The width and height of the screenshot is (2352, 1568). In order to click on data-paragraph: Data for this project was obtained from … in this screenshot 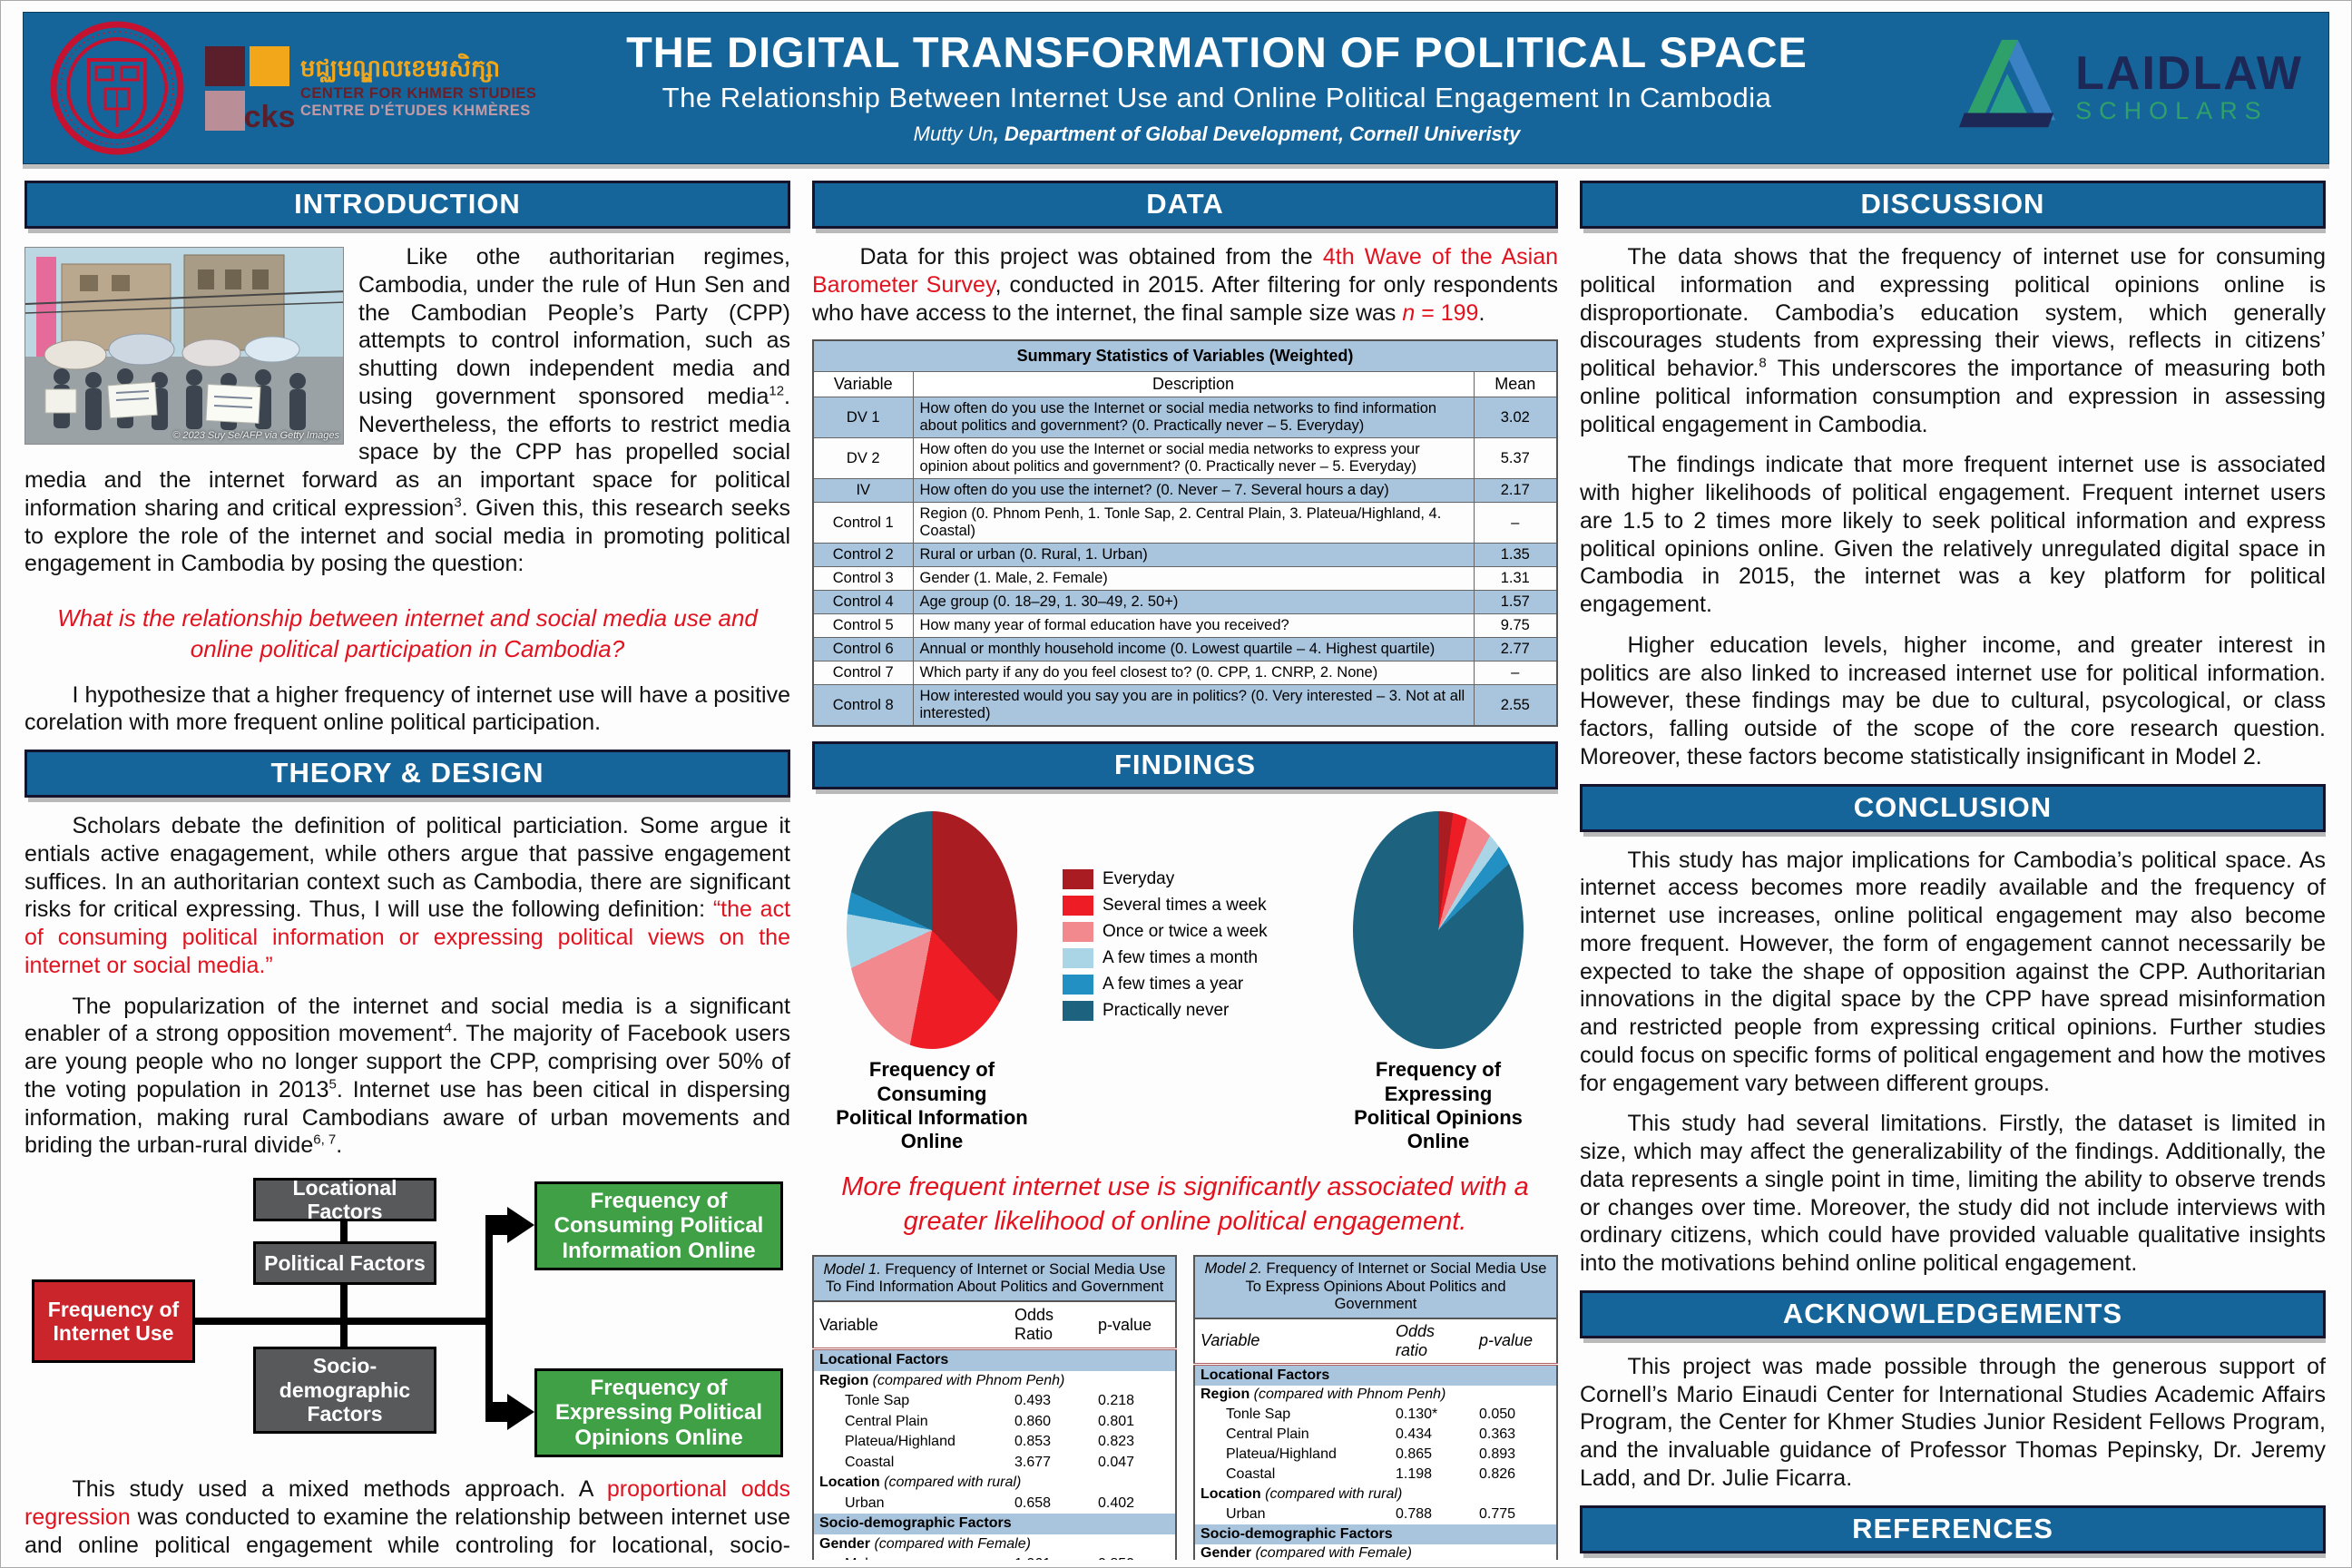, I will do `click(1185, 285)`.